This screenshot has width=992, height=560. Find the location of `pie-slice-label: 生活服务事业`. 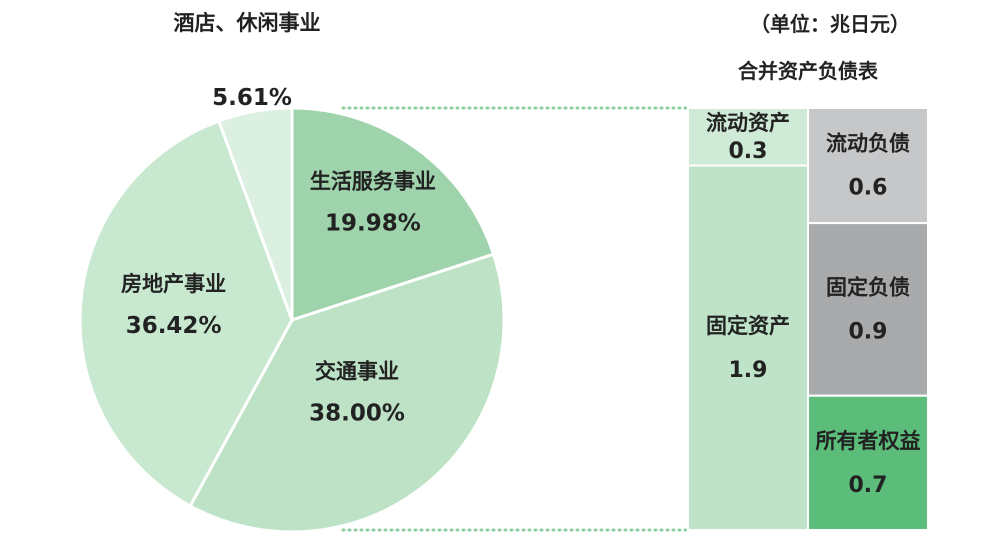

pie-slice-label: 生活服务事业 is located at coordinates (373, 182).